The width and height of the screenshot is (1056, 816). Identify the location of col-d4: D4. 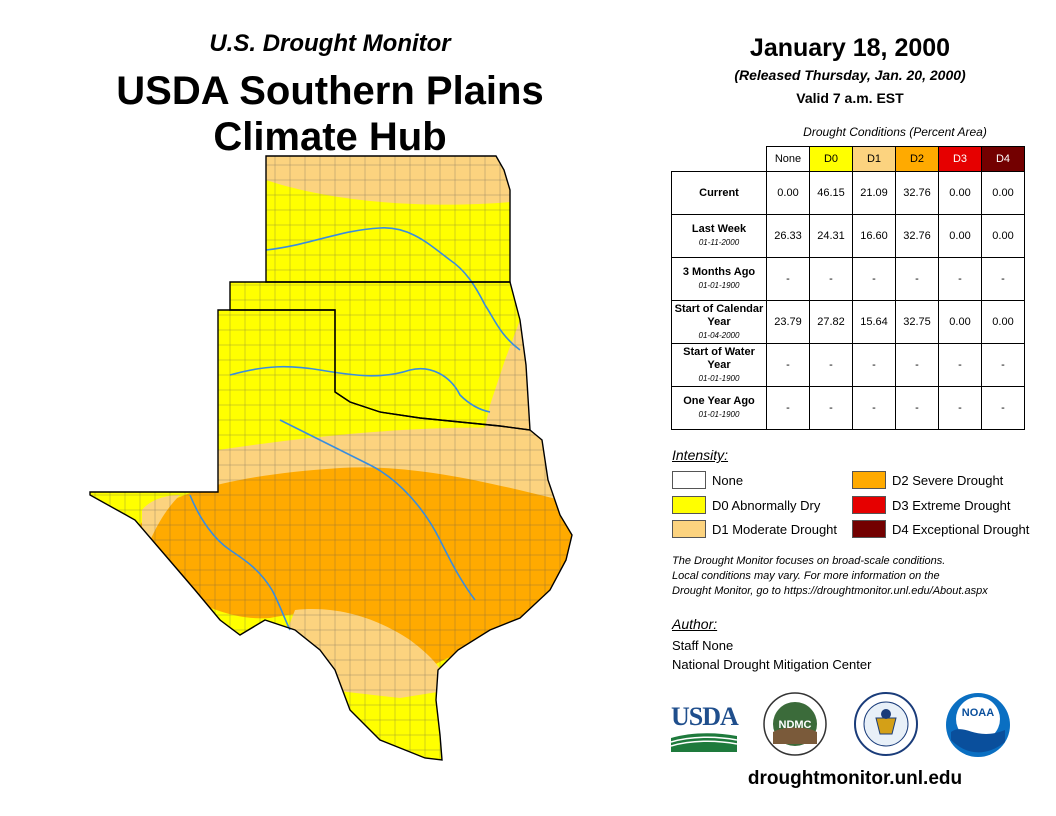
(1003, 159).